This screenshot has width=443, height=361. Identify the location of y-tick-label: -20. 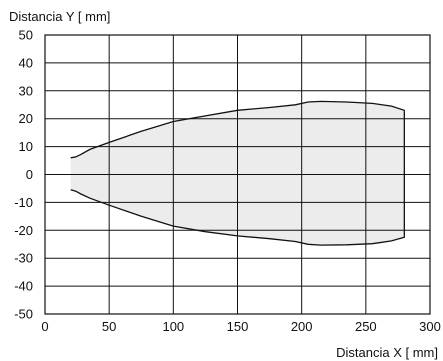
(23, 230).